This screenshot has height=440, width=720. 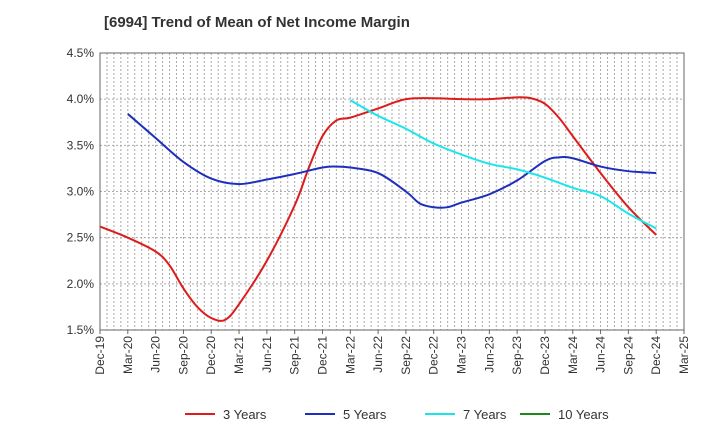 I want to click on x-tick-label: Dec-20, so click(x=211, y=355).